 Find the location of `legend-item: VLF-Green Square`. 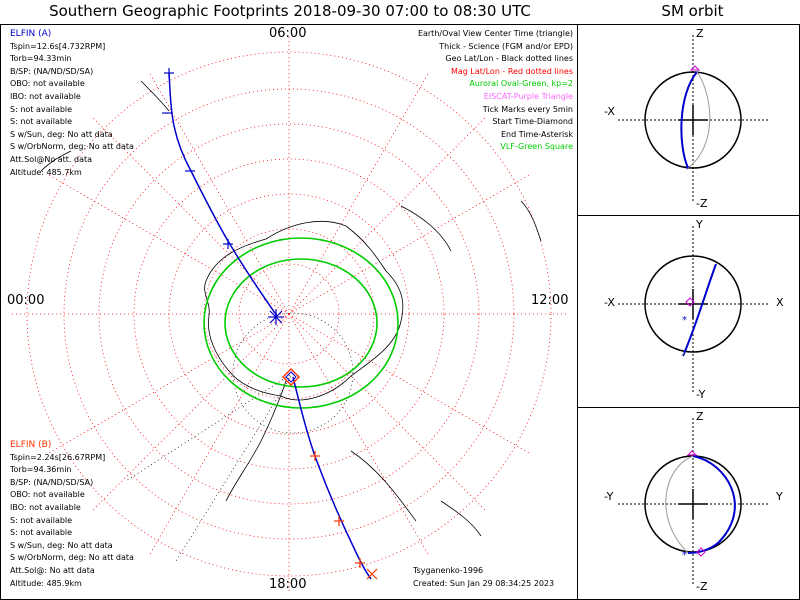

legend-item: VLF-Green Square is located at coordinates (536, 147).